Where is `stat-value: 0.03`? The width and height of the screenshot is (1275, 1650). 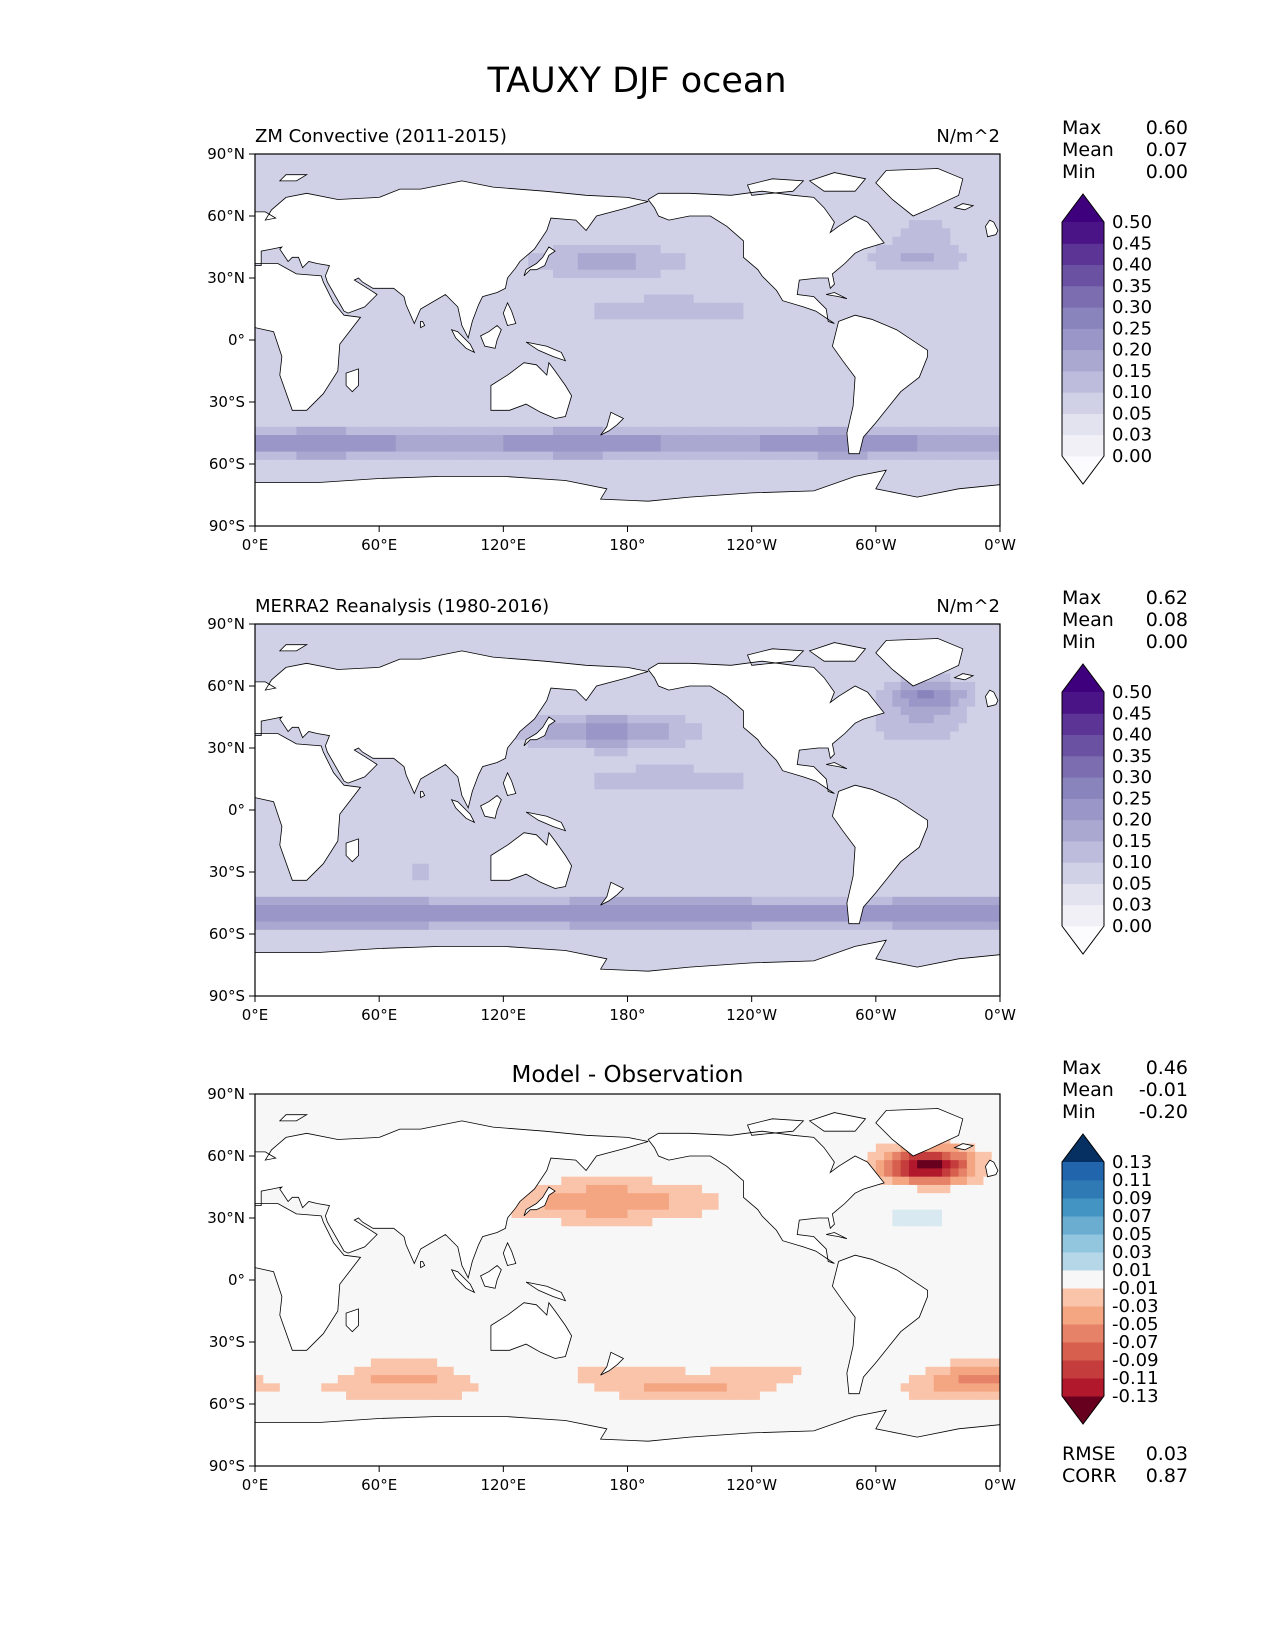 stat-value: 0.03 is located at coordinates (1167, 1454).